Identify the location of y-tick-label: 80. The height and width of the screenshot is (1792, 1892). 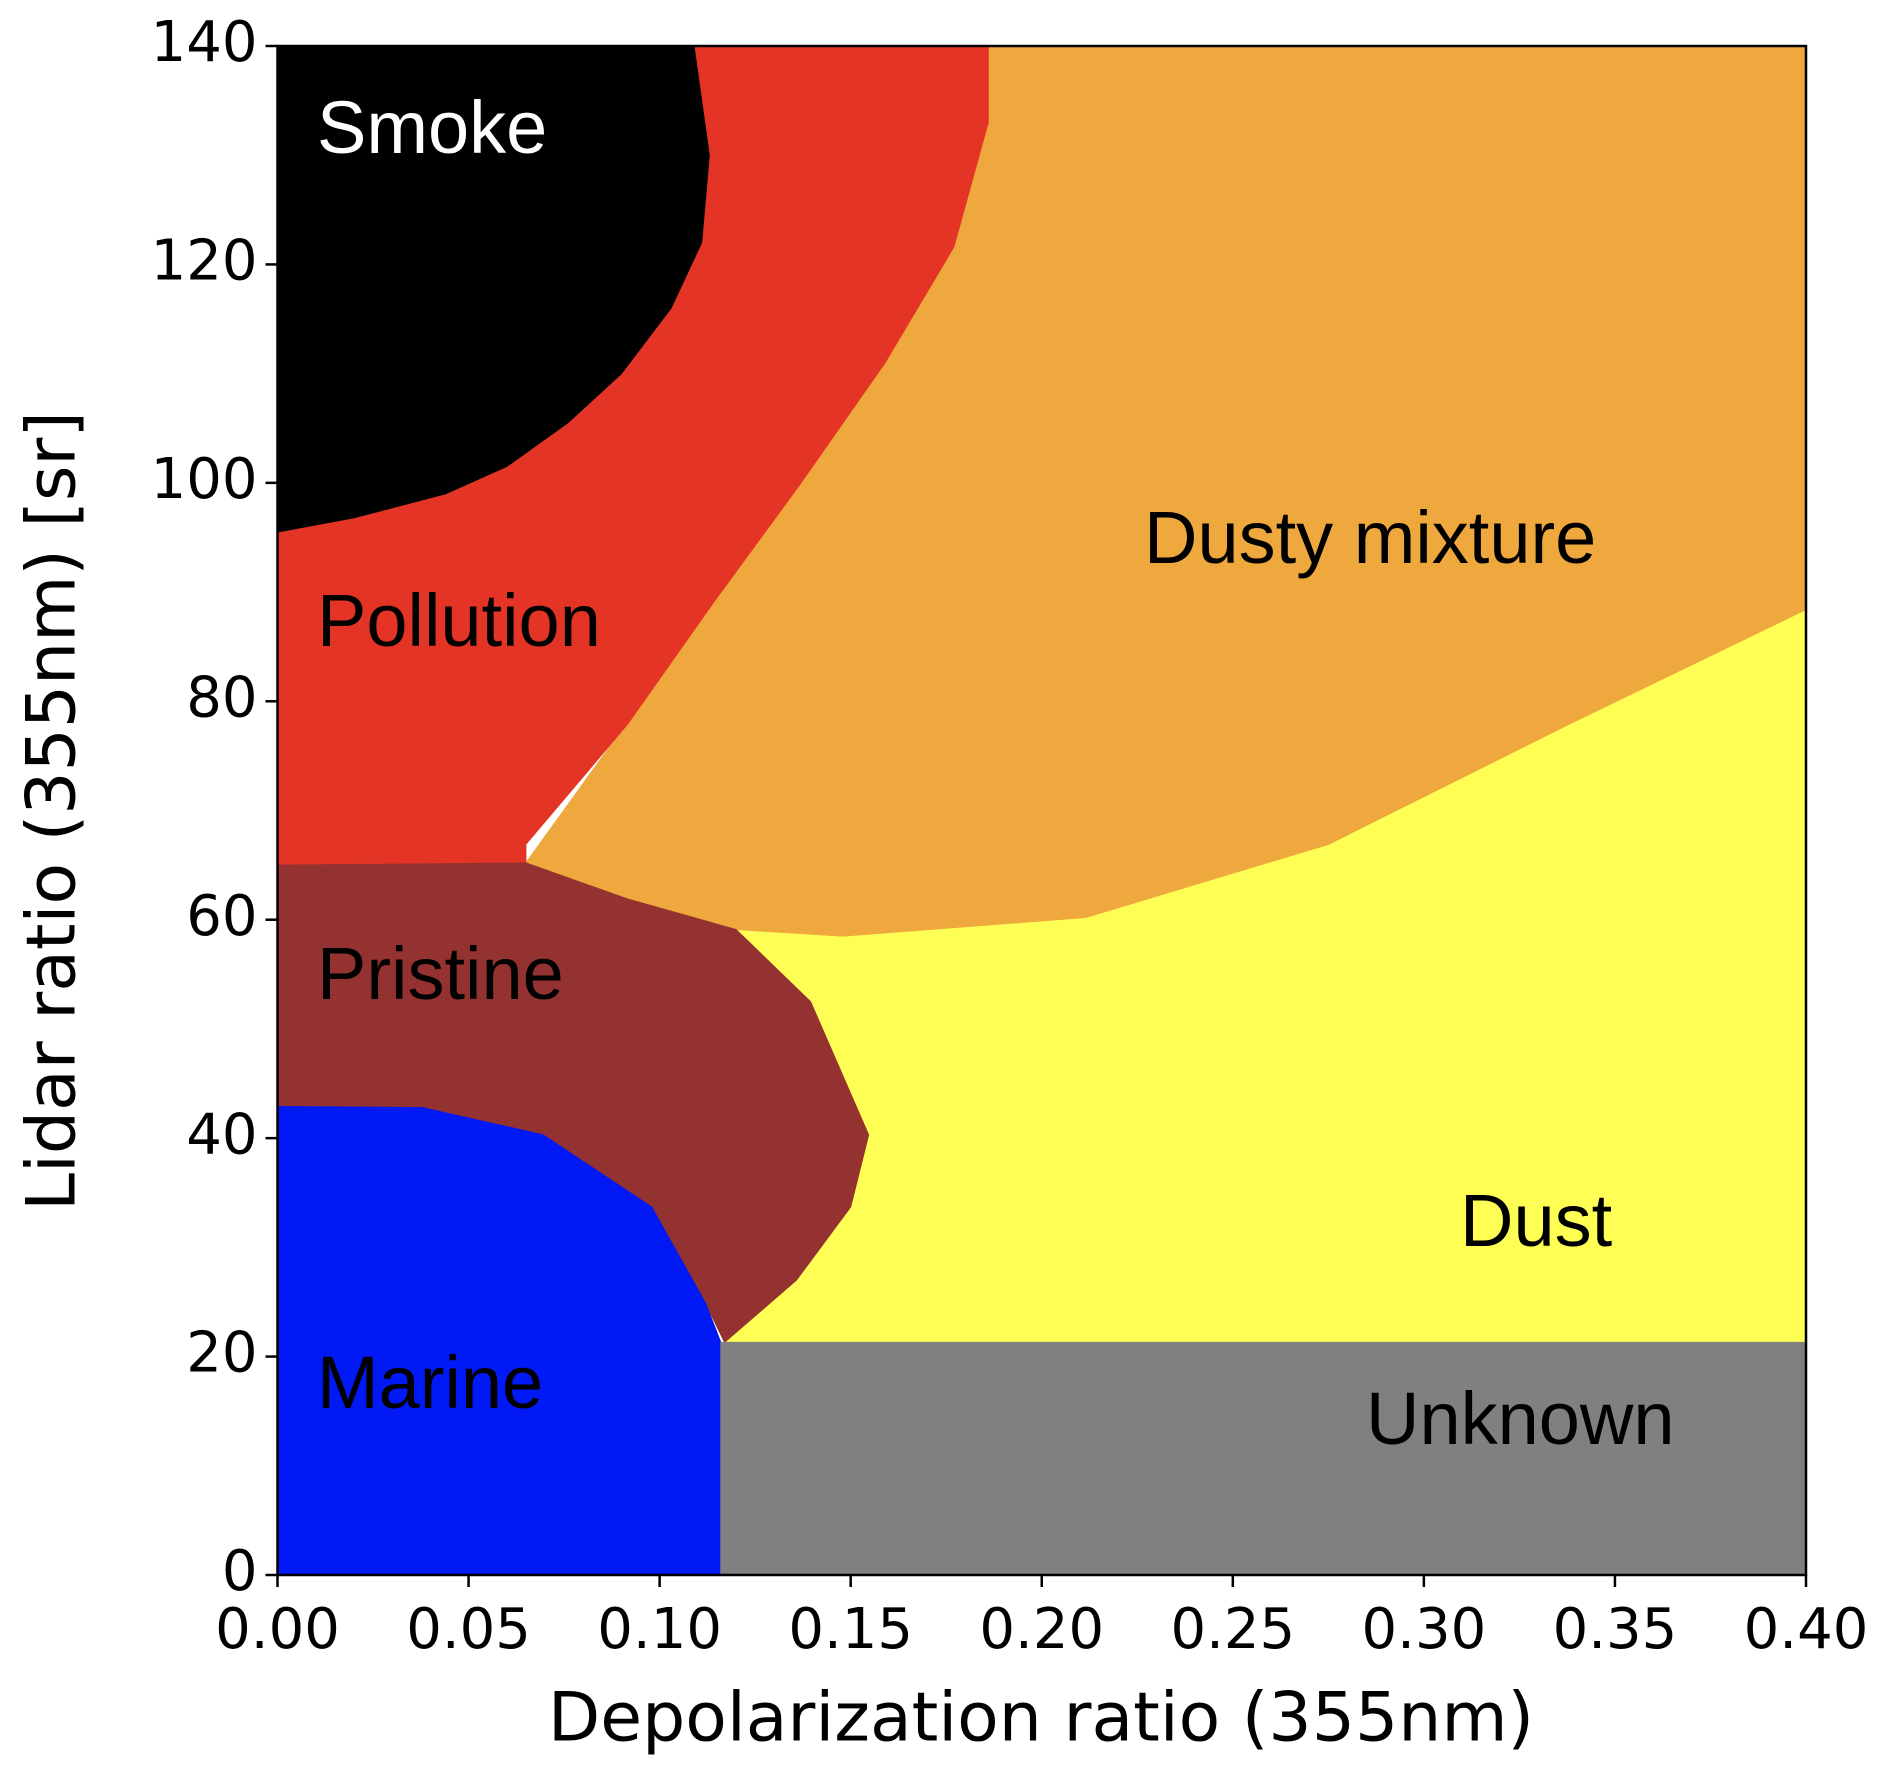
(221, 697).